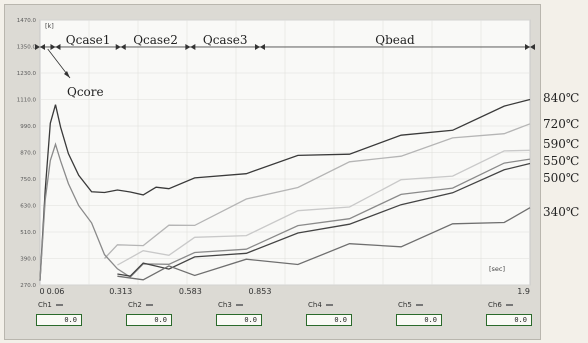 The width and height of the screenshot is (588, 343). Describe the element at coordinates (56, 291) in the screenshot. I see `x-tick-label: 0.06` at that location.